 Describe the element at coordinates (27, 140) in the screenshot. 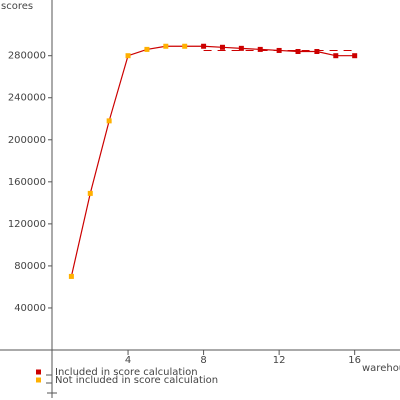

I see `y-tick-label: 200000` at that location.